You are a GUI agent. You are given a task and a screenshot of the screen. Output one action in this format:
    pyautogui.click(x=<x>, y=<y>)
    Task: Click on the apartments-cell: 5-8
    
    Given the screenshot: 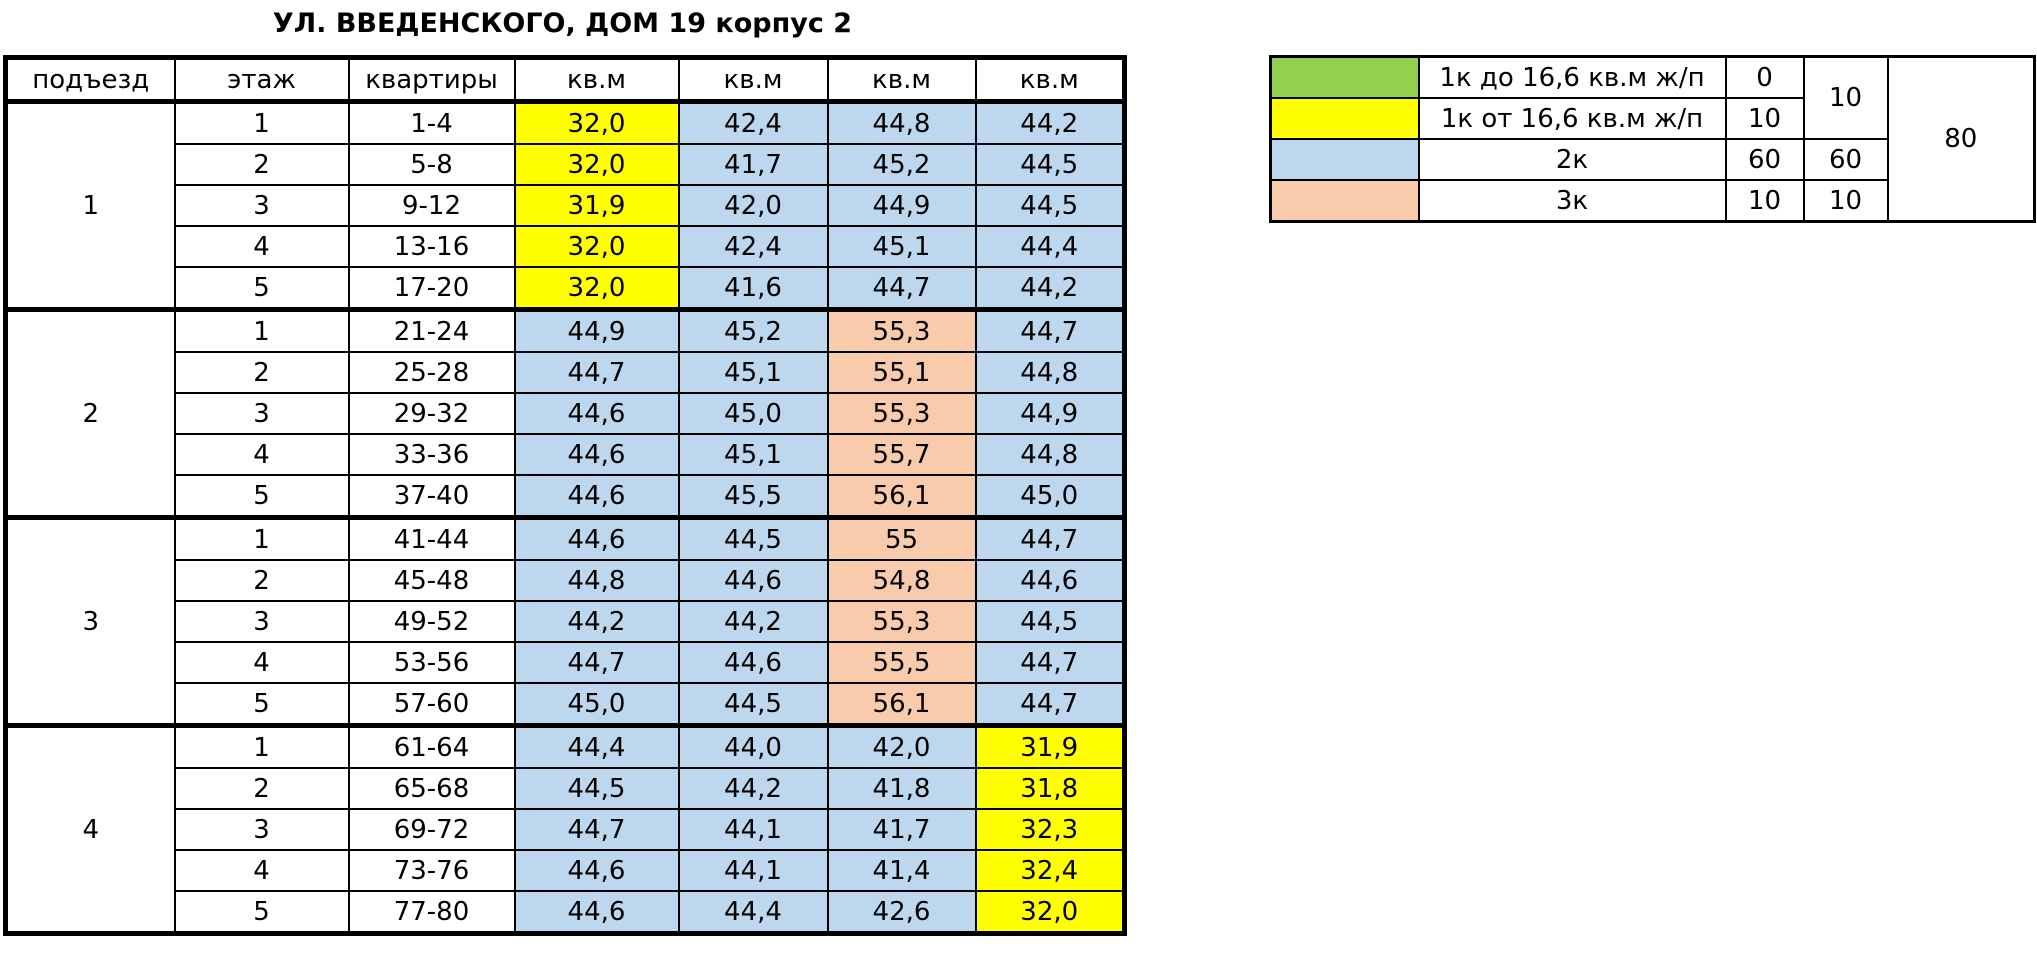 What is the action you would take?
    pyautogui.click(x=431, y=164)
    